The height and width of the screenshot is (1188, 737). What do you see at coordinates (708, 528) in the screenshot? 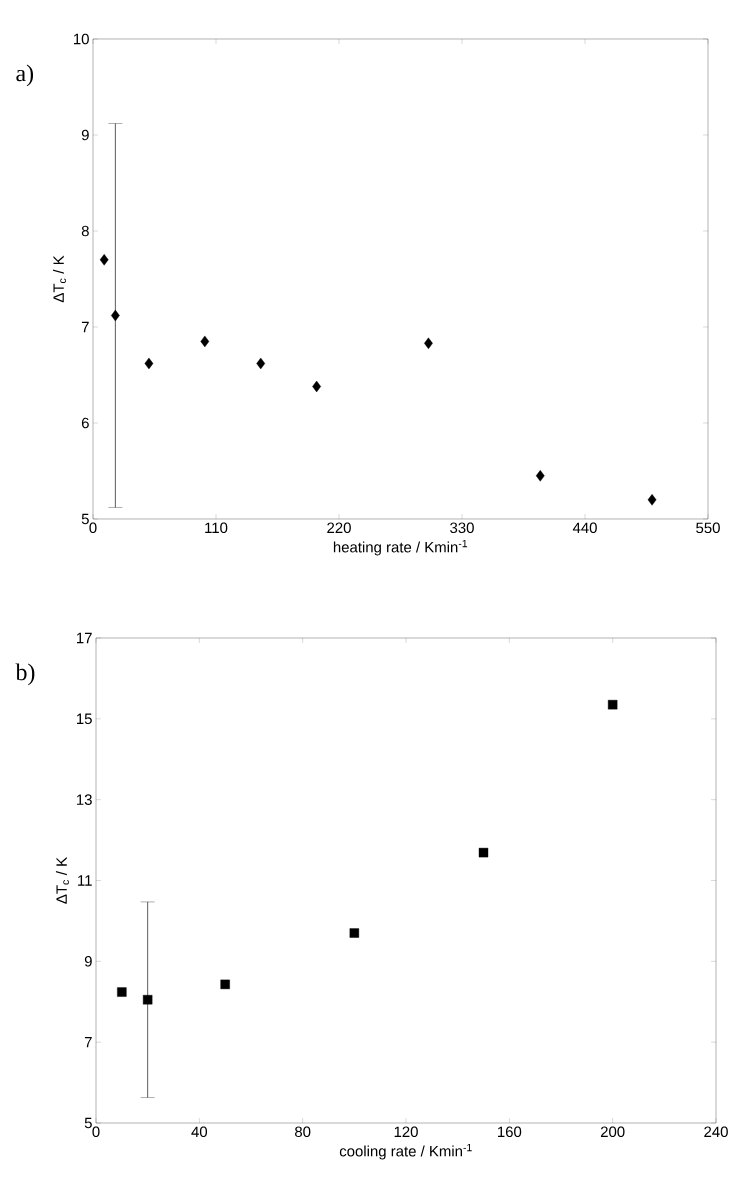
I see `x-tick-label: 550` at bounding box center [708, 528].